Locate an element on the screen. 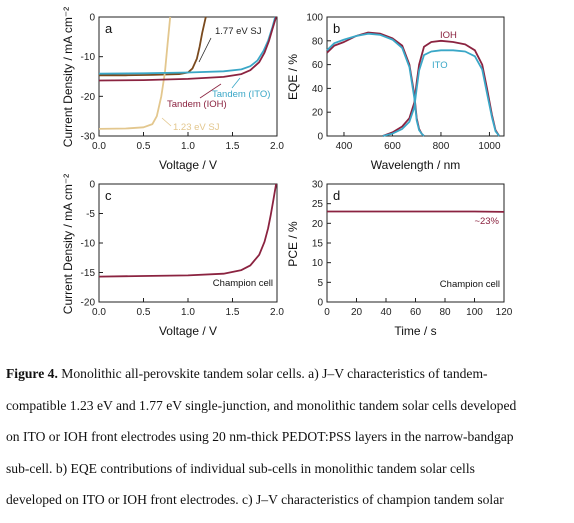  x-tick-label-a: 0.0 is located at coordinates (99, 146).